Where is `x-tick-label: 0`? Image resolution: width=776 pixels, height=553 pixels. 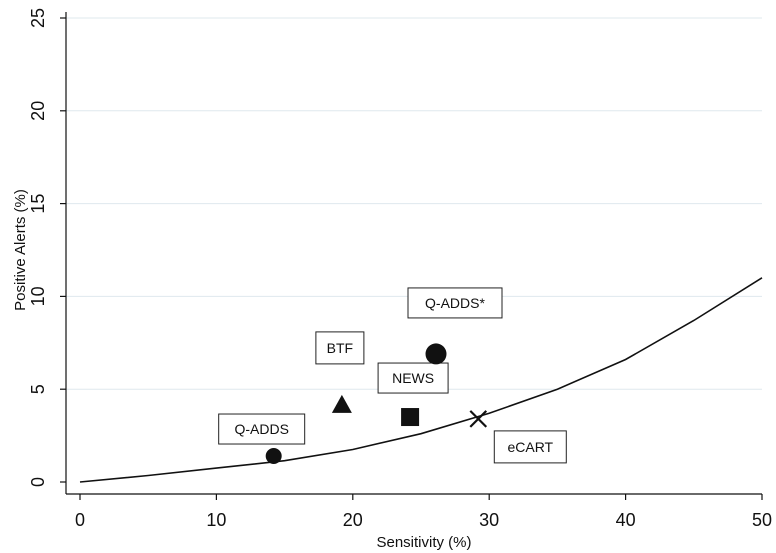 x-tick-label: 0 is located at coordinates (80, 520).